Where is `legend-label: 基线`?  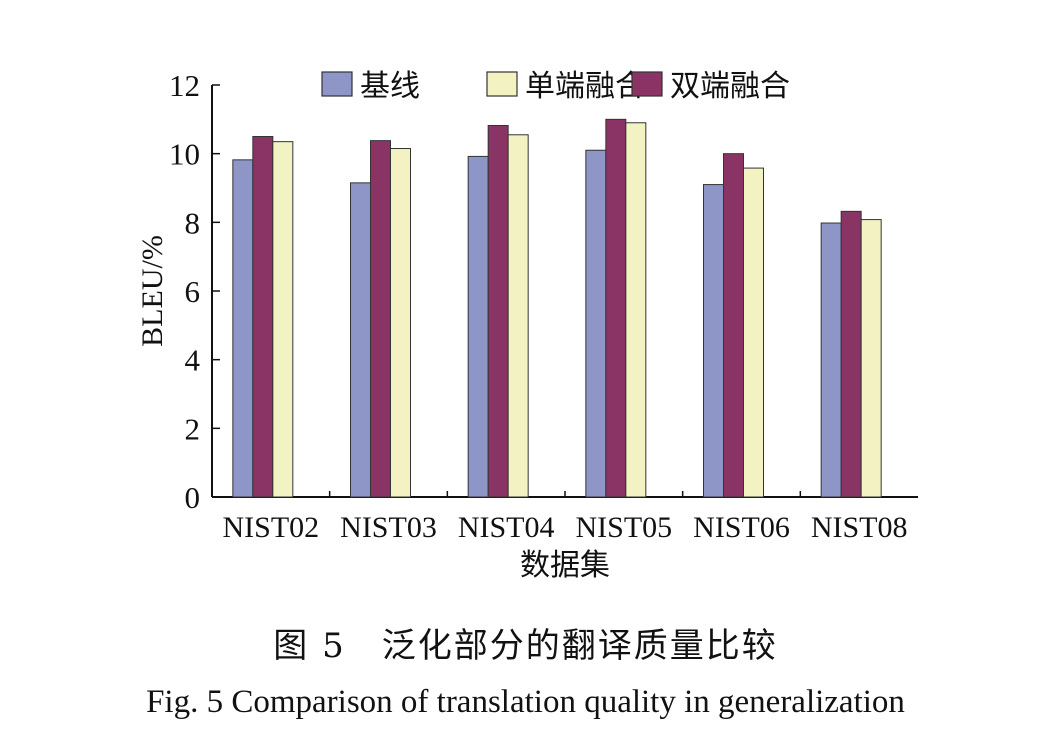
legend-label: 基线 is located at coordinates (390, 86).